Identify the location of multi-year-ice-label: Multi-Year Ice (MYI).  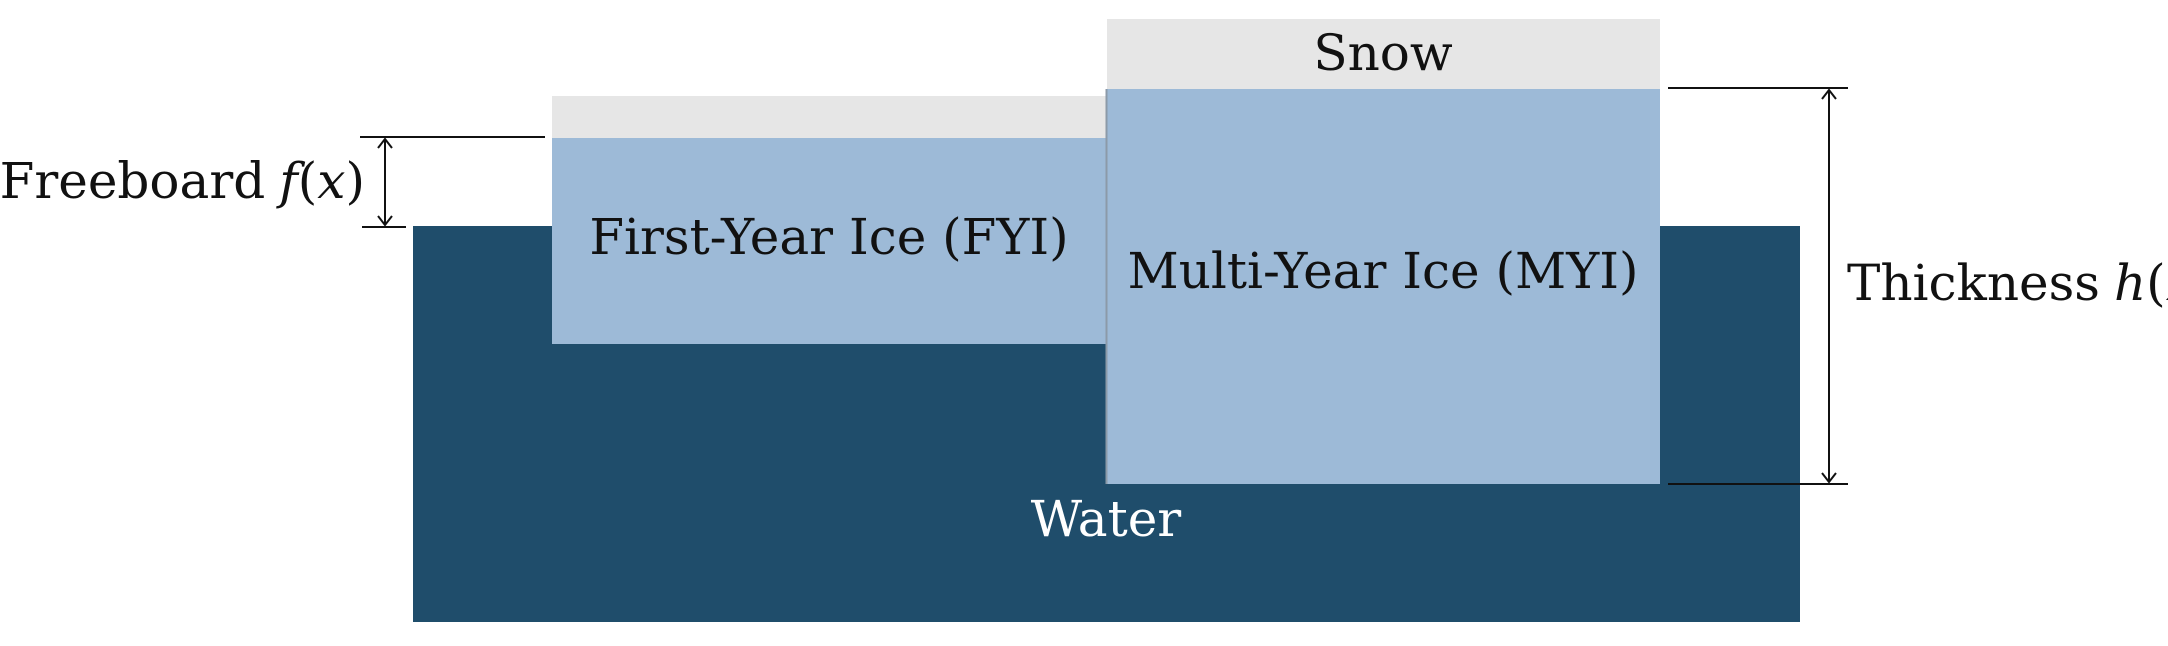
(1383, 271).